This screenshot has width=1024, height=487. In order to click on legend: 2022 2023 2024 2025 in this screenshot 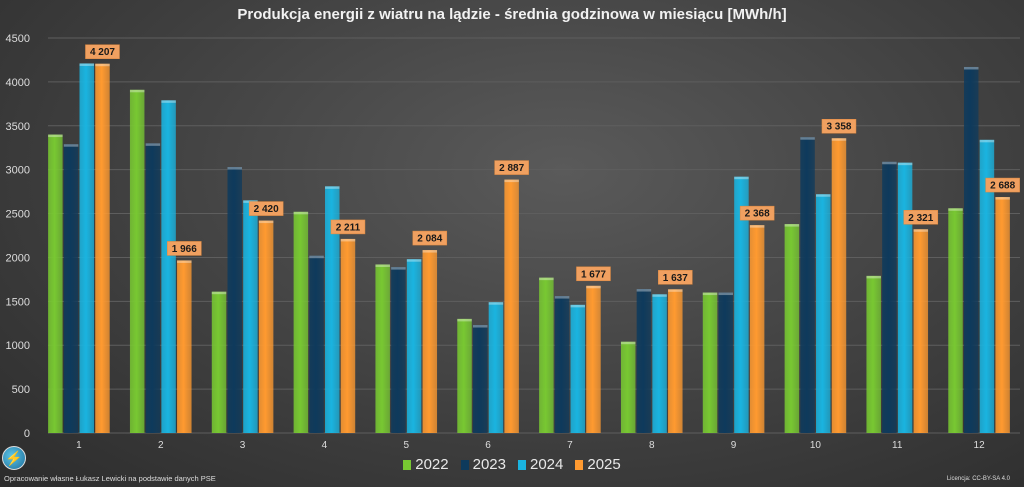, I will do `click(512, 464)`.